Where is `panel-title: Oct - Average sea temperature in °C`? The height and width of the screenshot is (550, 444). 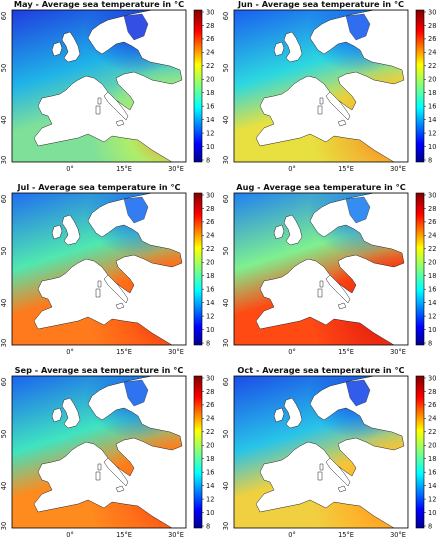
panel-title: Oct - Average sea temperature in °C is located at coordinates (320, 370).